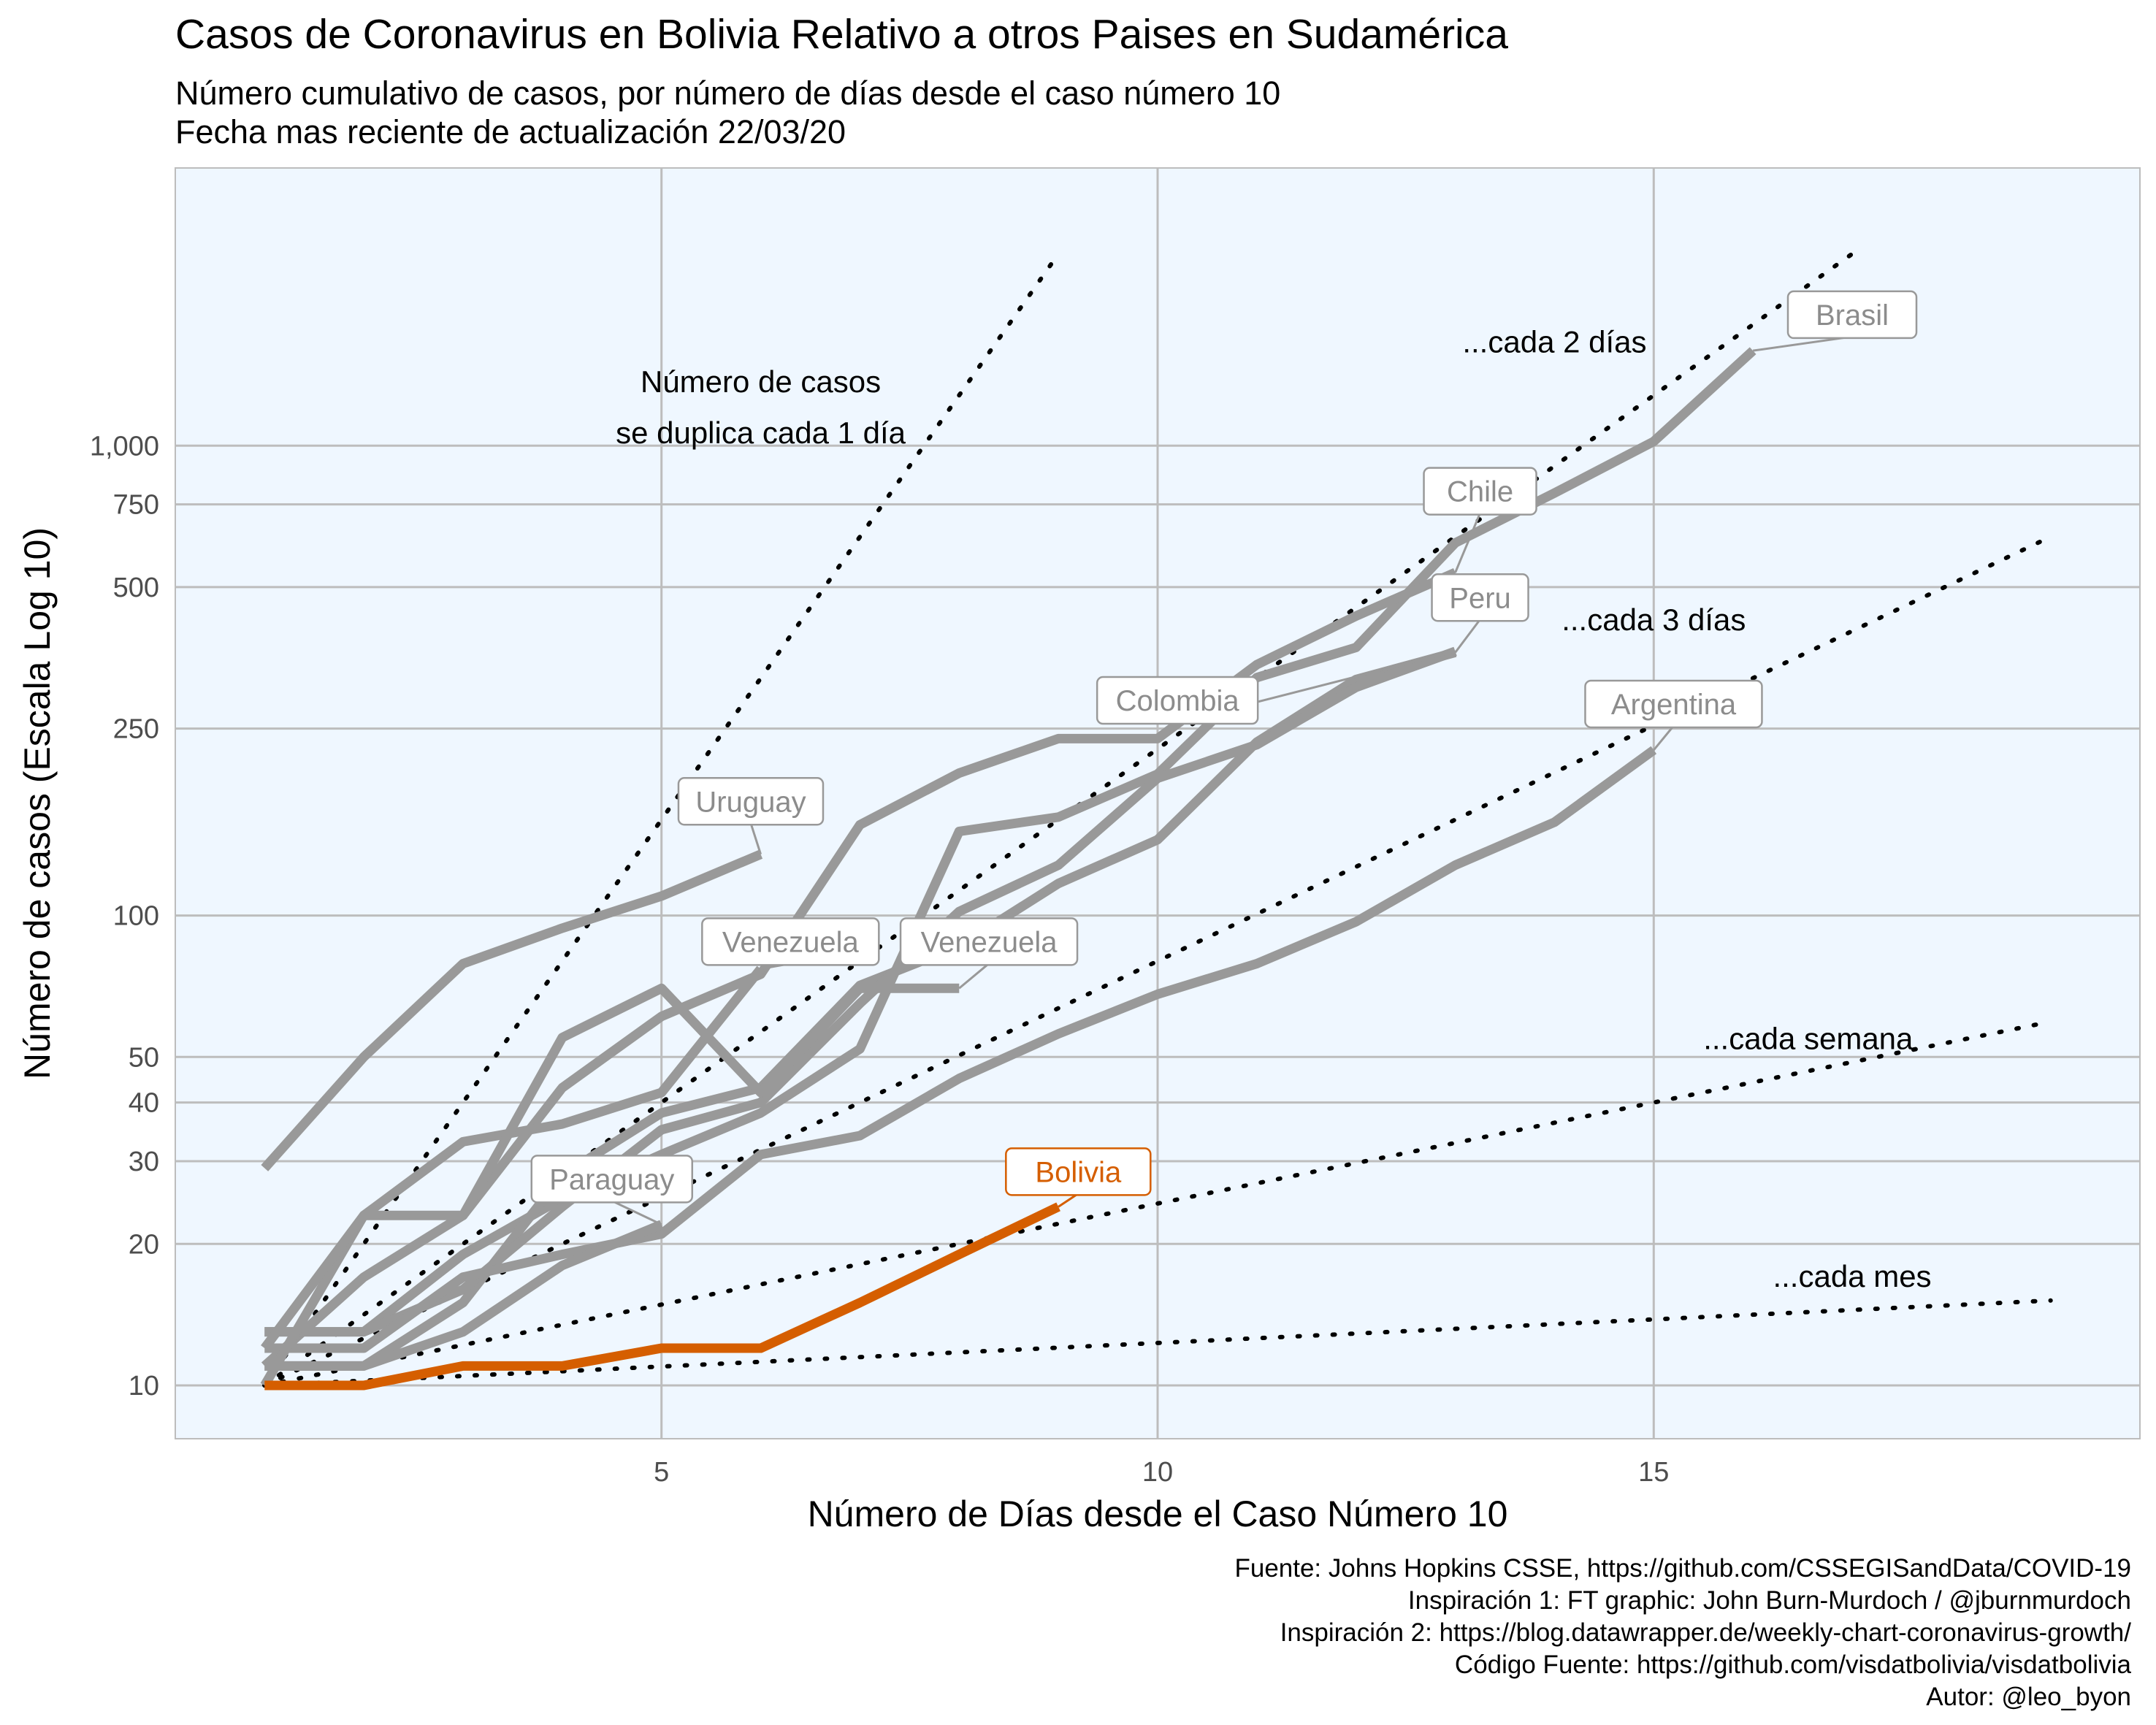 This screenshot has width=2156, height=1725. I want to click on reference-line-label: se duplica cada 1 día, so click(761, 433).